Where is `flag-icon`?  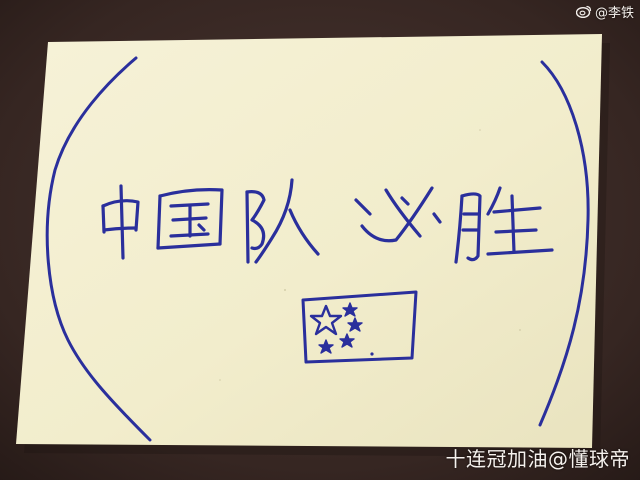
flag-icon is located at coordinates (359, 327).